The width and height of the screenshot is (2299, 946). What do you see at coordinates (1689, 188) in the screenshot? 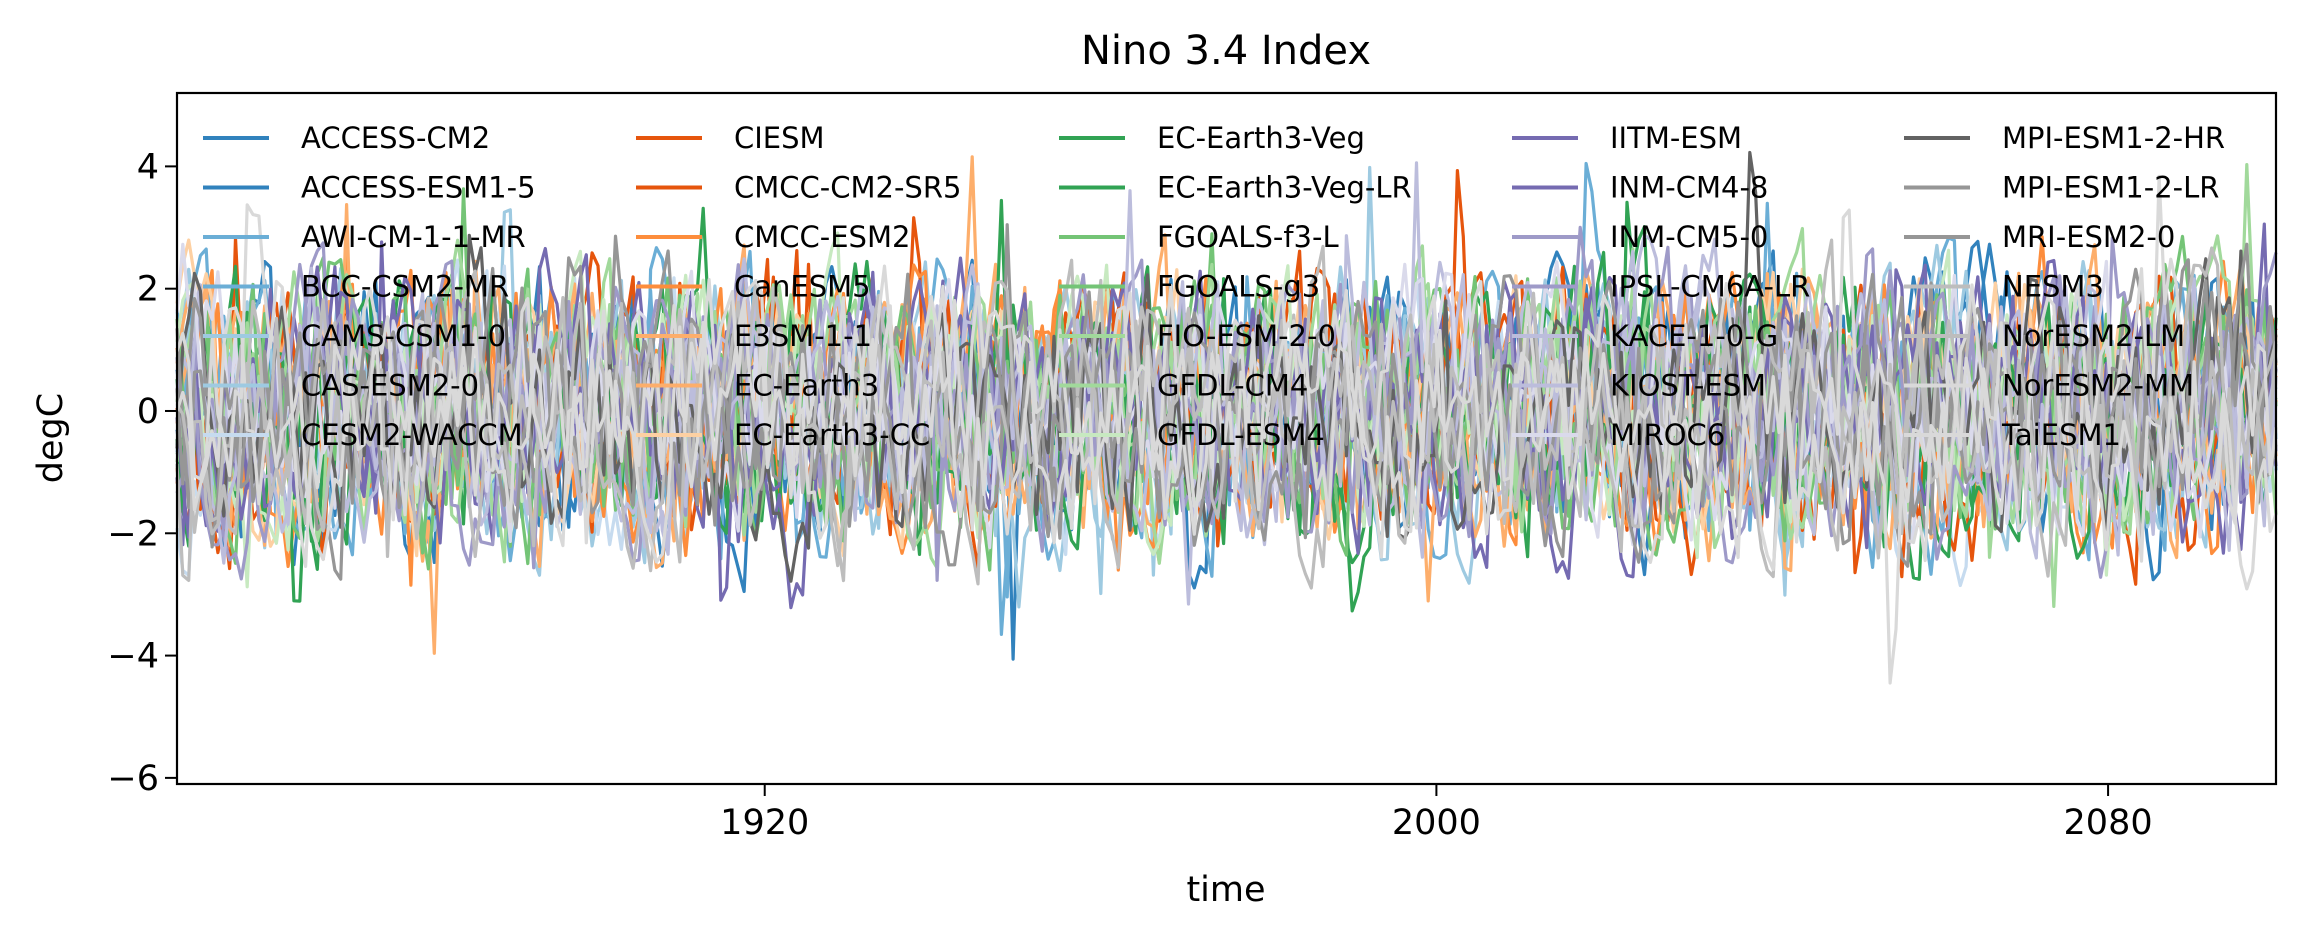
I see `legend-label: INM-CM4-8` at bounding box center [1689, 188].